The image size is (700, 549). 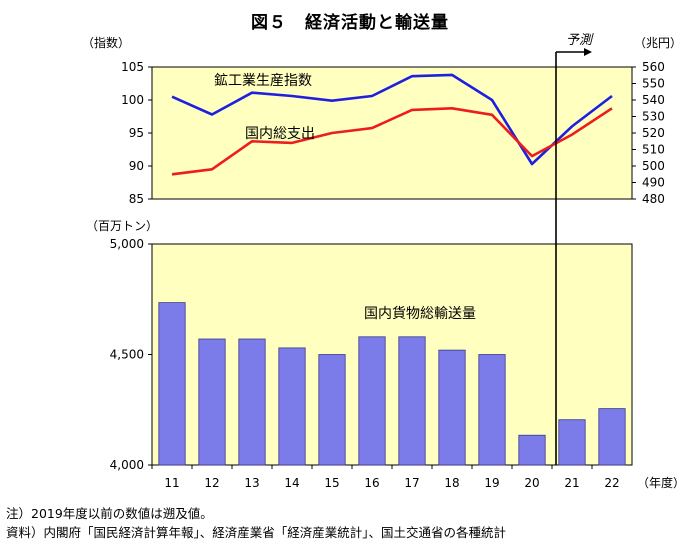 What do you see at coordinates (653, 183) in the screenshot?
I see `y-right-tick-label: 490` at bounding box center [653, 183].